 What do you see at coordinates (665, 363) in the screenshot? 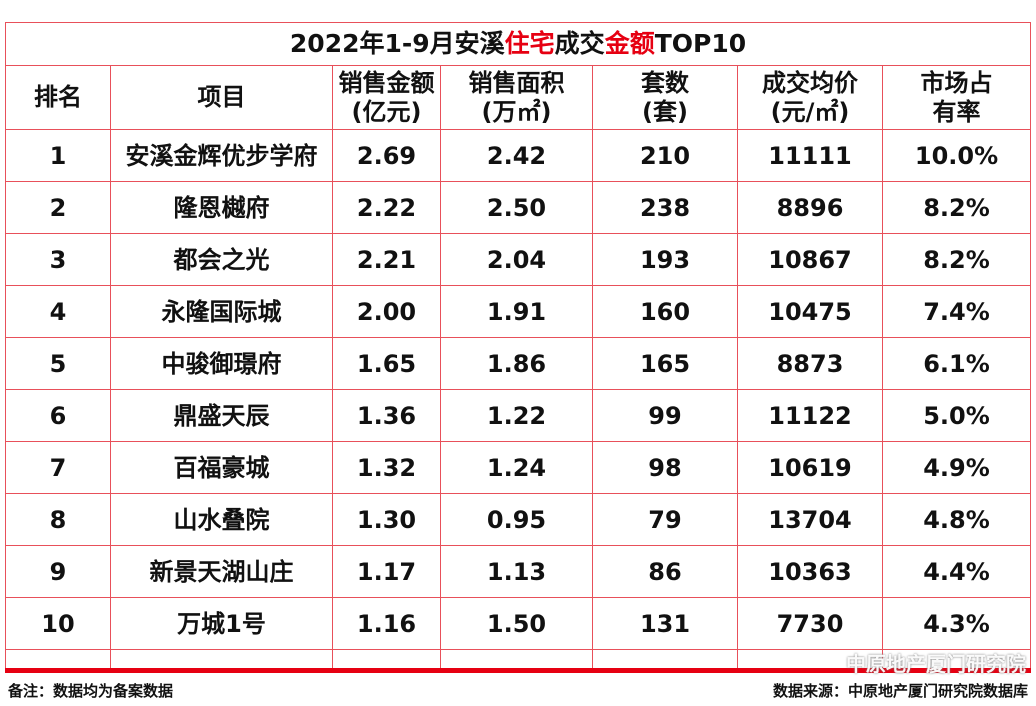
I see `cell: 165` at bounding box center [665, 363].